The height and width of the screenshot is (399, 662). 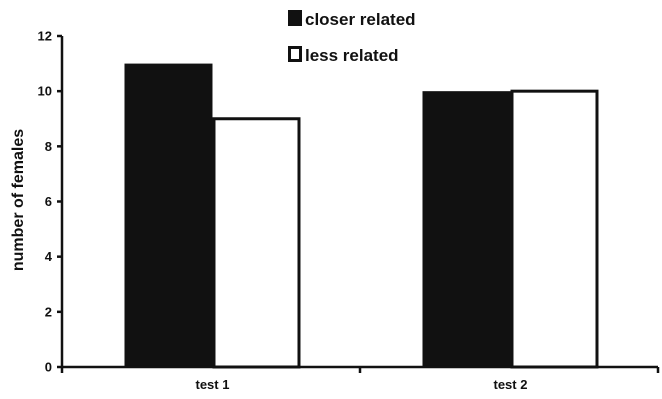 I want to click on y-tick-label-6: 6, so click(x=48, y=201).